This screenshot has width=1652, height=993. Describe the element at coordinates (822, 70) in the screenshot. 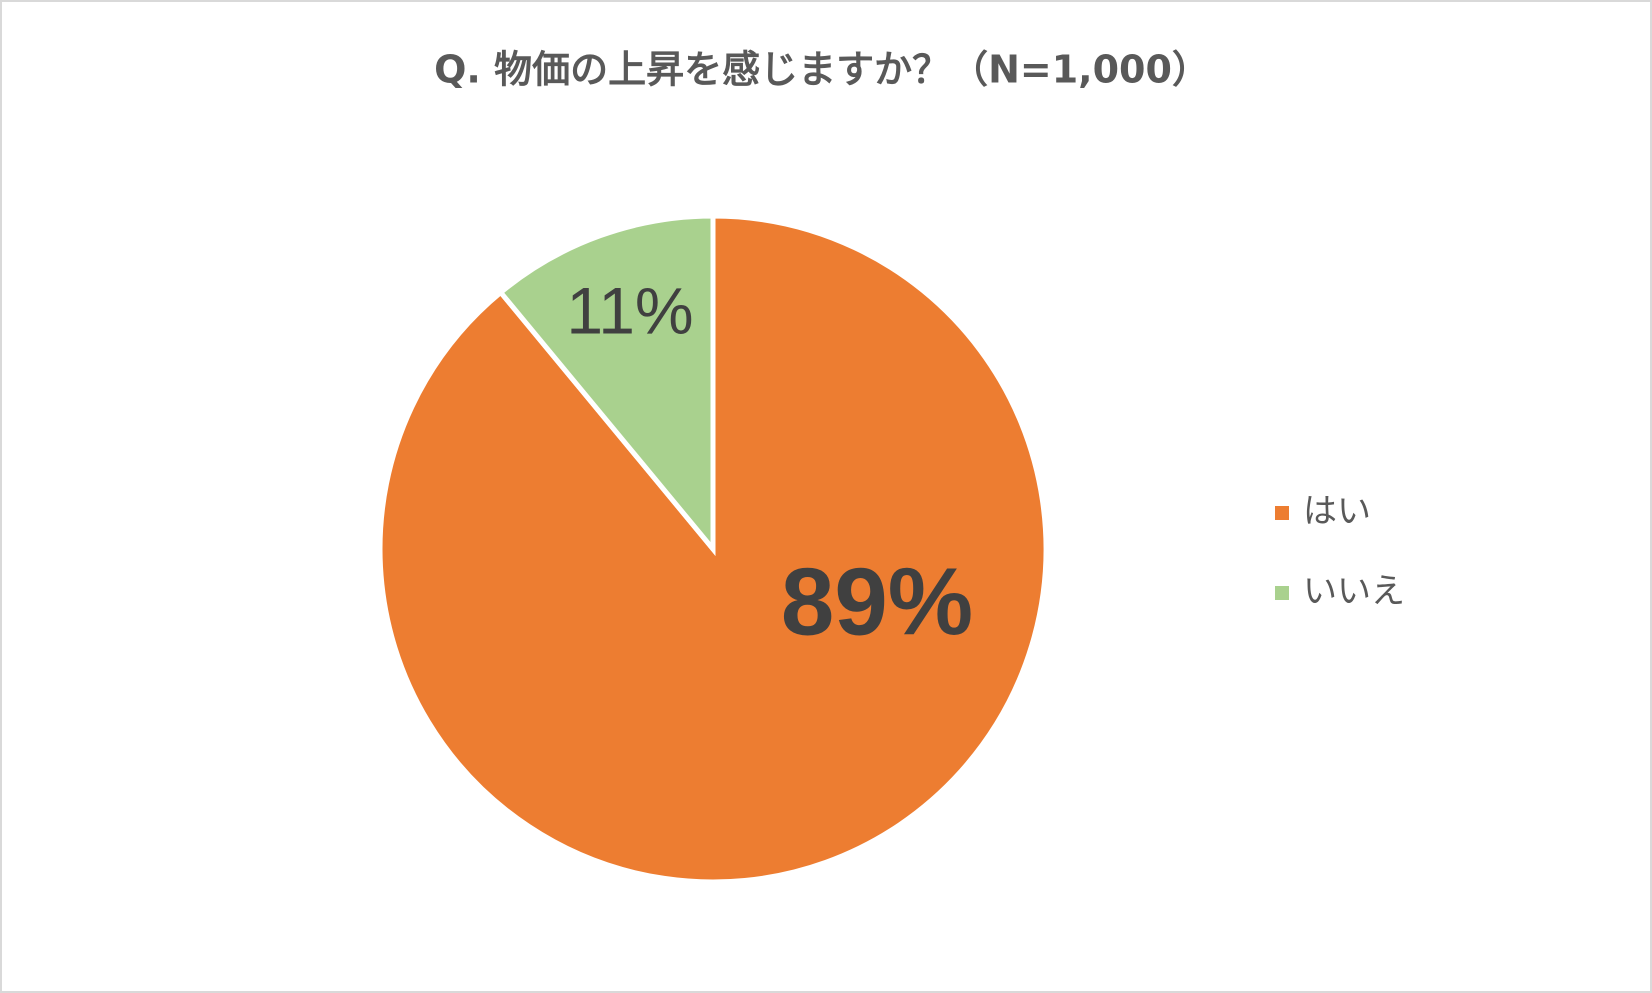

I see `chart-title: Q. 物価の上昇を感じますか？（N=1,000）` at that location.